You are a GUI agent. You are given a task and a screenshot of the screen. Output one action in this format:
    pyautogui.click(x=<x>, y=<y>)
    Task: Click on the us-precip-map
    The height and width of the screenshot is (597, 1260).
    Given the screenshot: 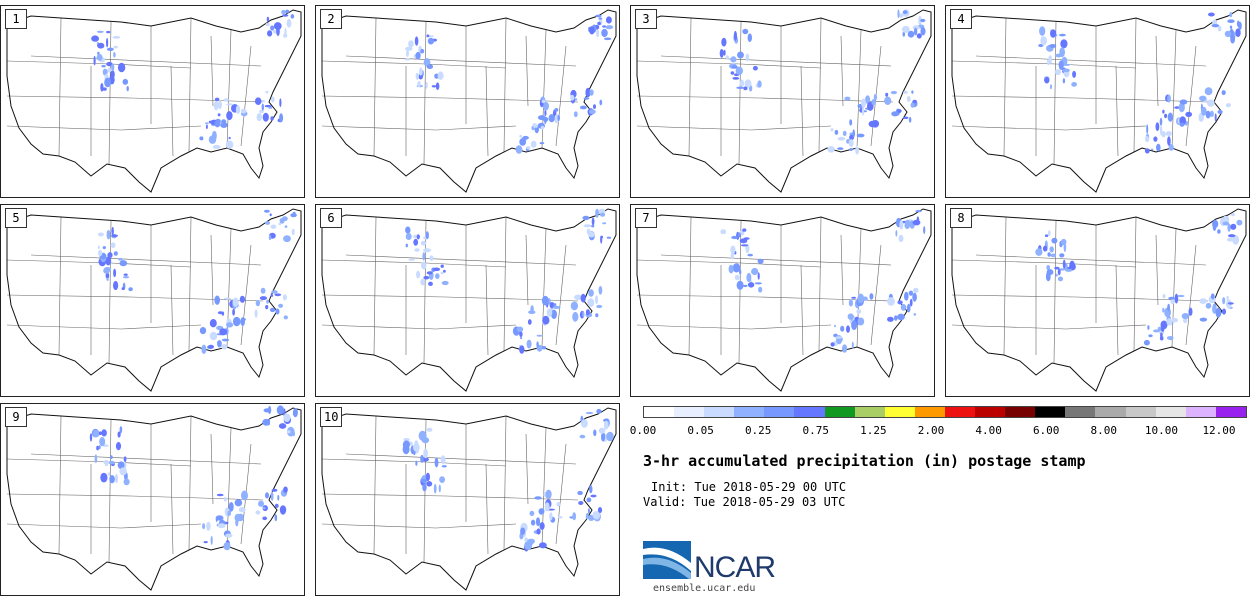 What is the action you would take?
    pyautogui.click(x=154, y=498)
    